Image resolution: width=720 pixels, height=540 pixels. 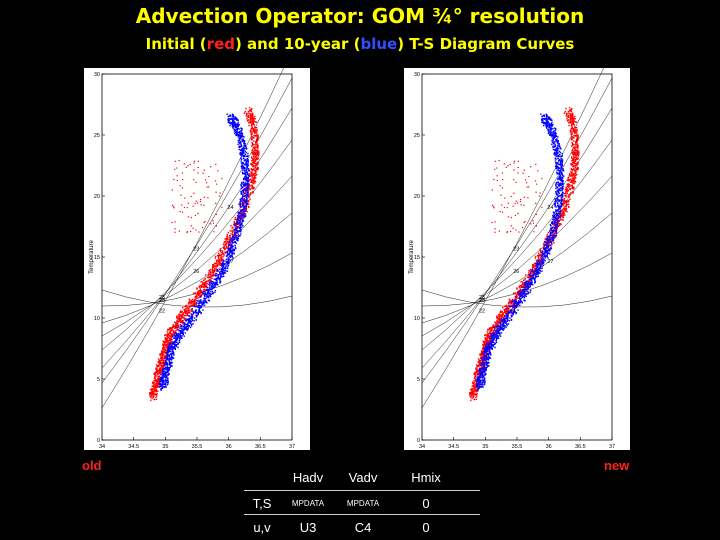 I want to click on y-tick-label: 15, so click(x=97, y=258).